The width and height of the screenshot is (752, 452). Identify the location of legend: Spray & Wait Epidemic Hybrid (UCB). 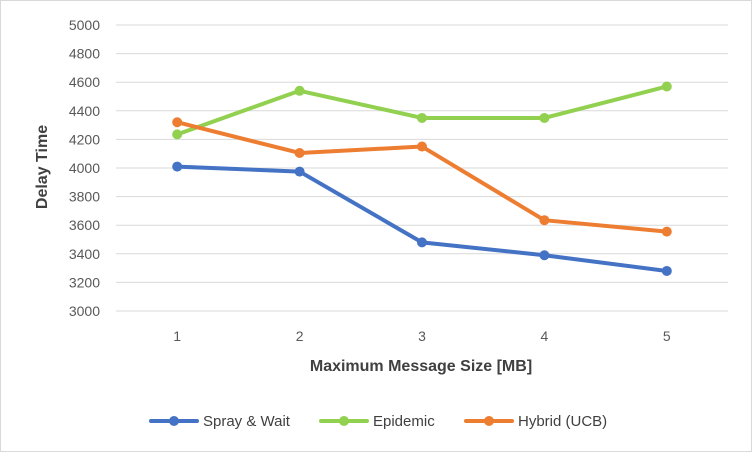
(378, 421).